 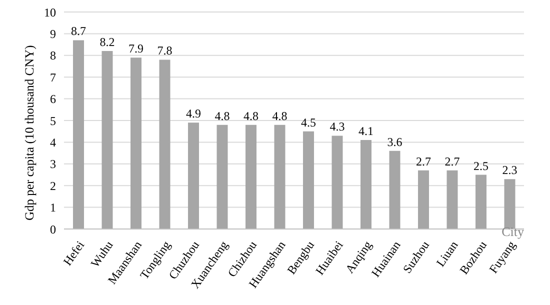 I want to click on y-tick-label: 5, so click(x=53, y=121).